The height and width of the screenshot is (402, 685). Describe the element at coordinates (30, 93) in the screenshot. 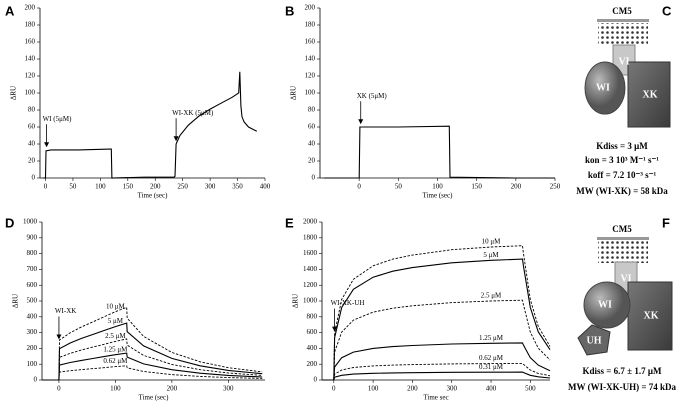

I see `y-tick-label: 100` at that location.